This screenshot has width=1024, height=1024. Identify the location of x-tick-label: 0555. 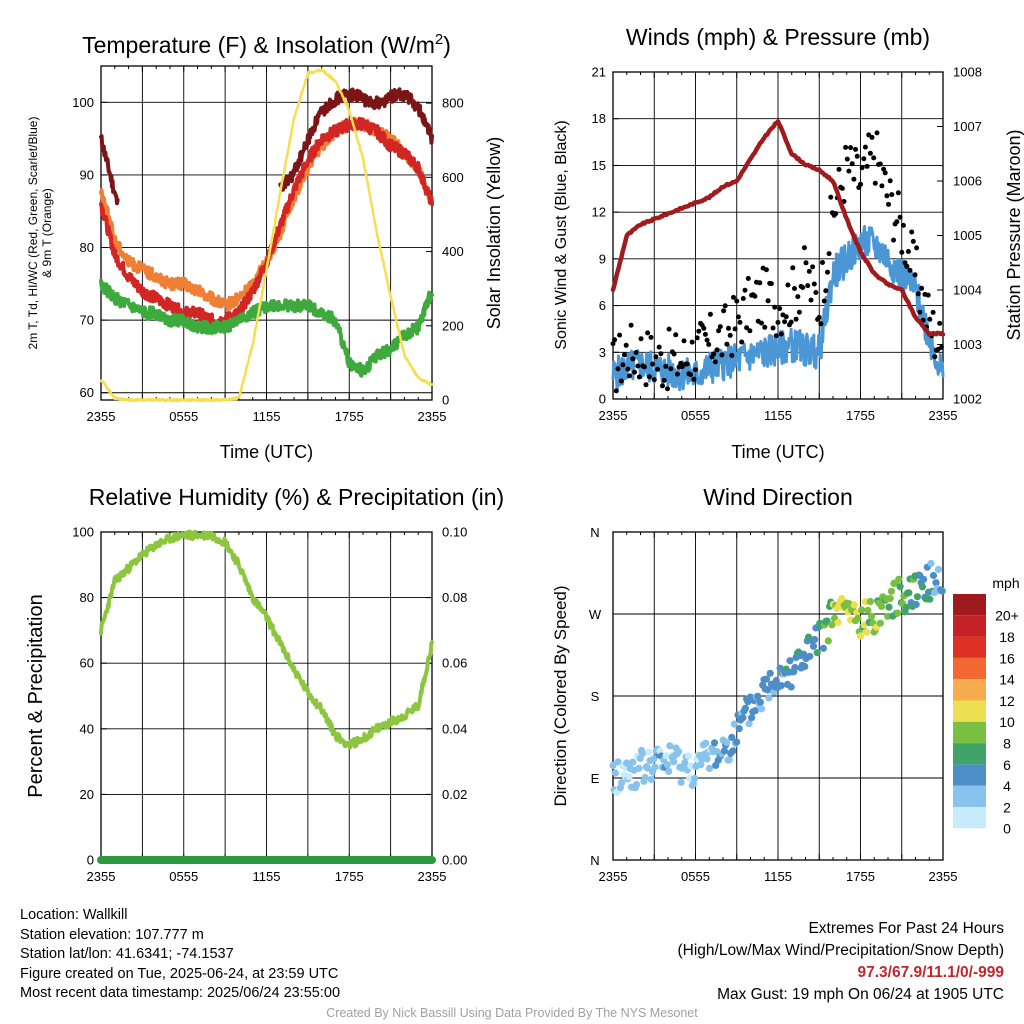
(695, 876).